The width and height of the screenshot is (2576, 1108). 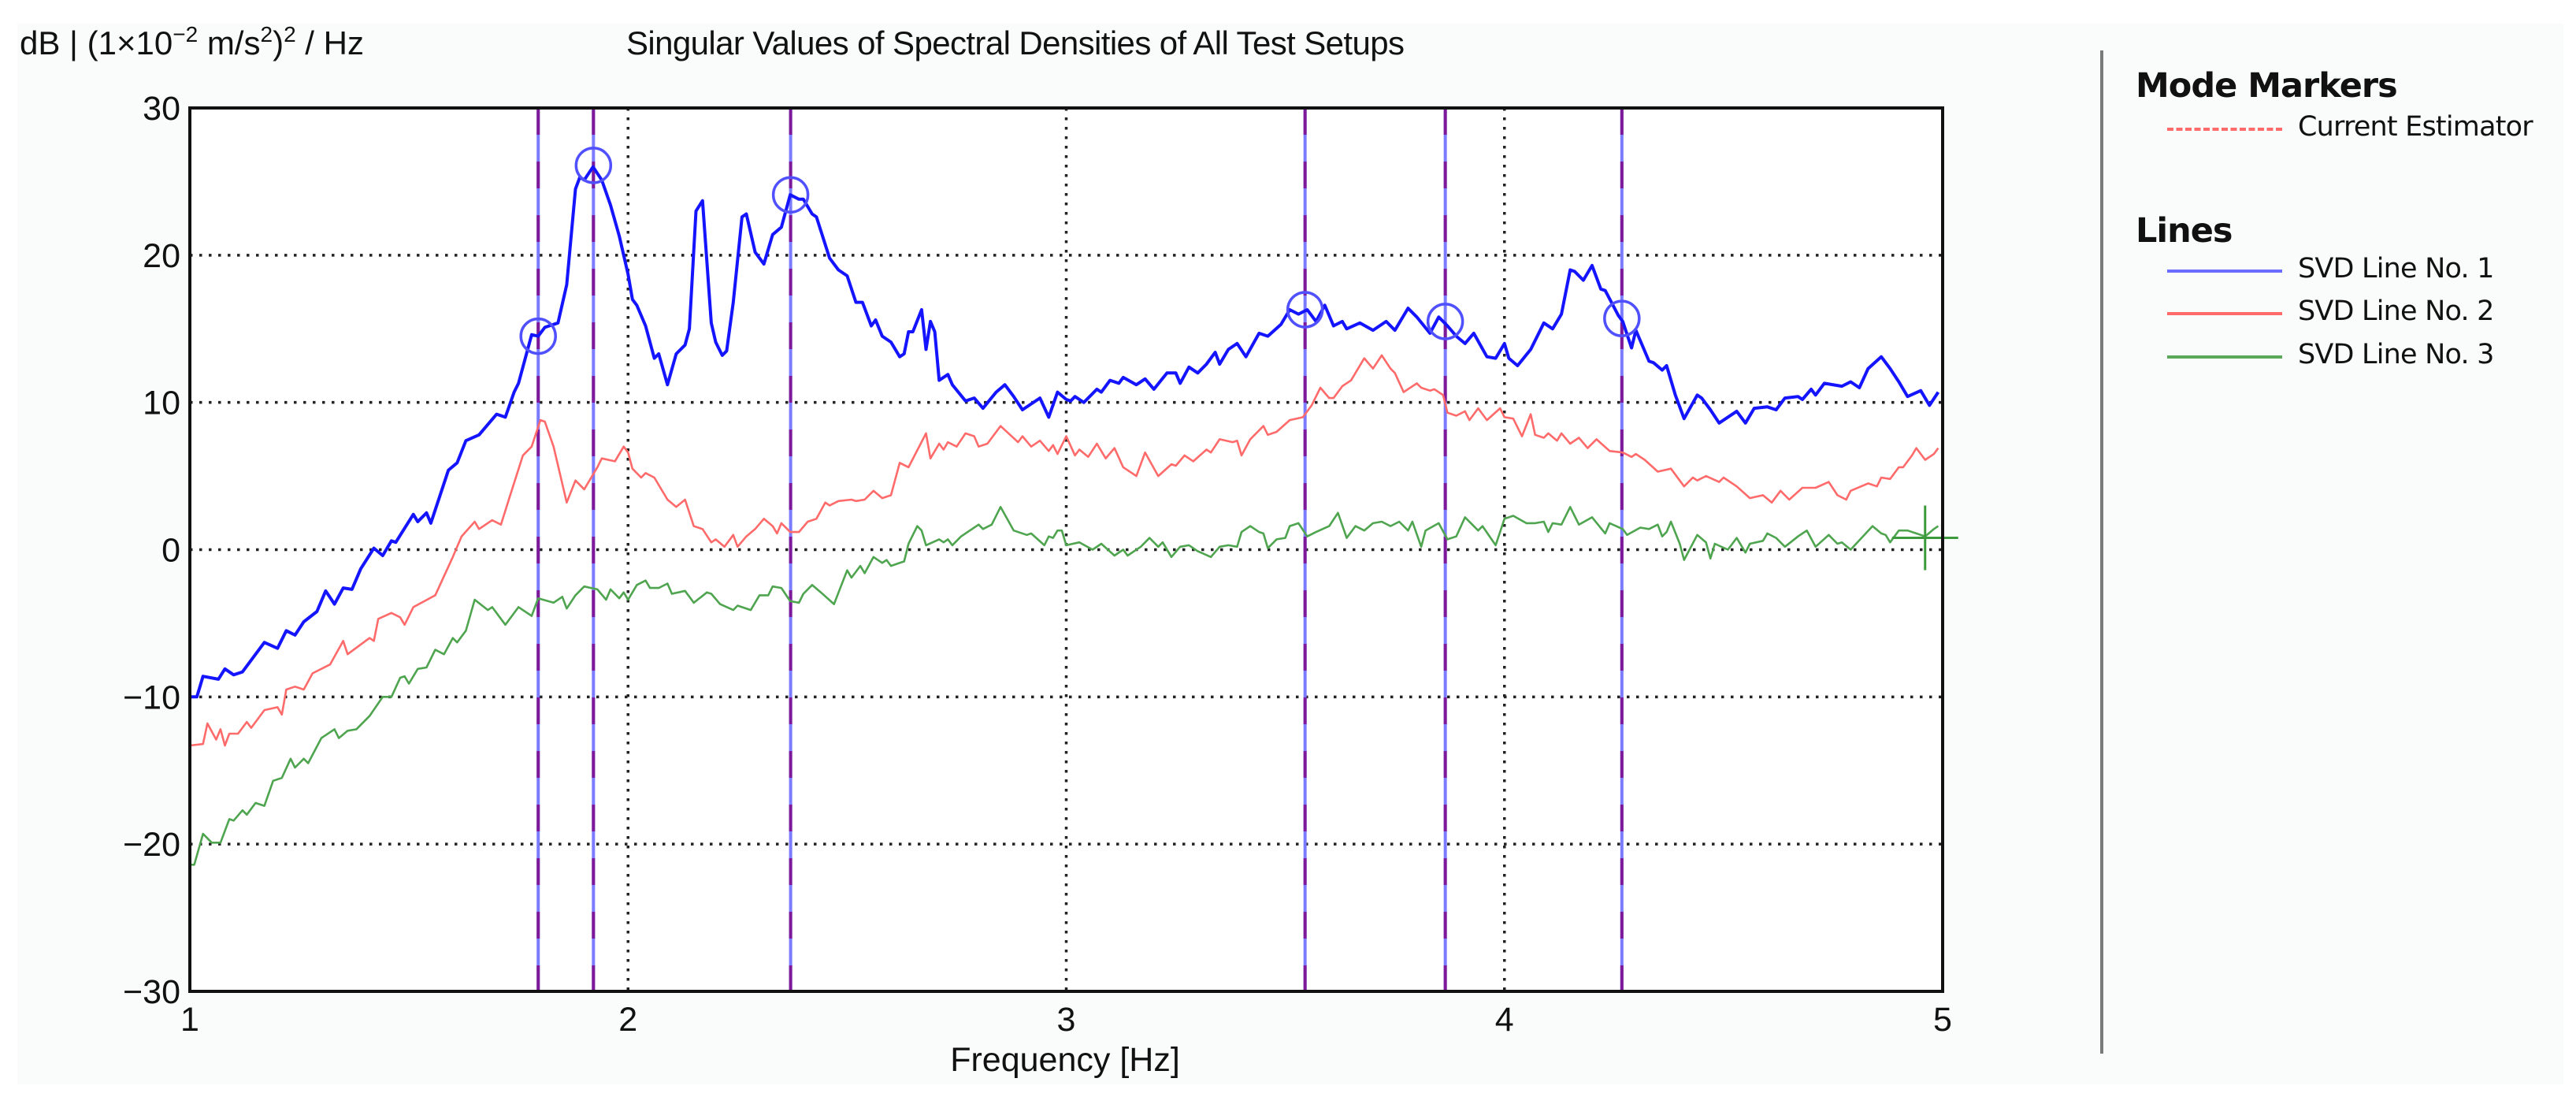 What do you see at coordinates (2396, 354) in the screenshot?
I see `legend-label: SVD Line No. 3` at bounding box center [2396, 354].